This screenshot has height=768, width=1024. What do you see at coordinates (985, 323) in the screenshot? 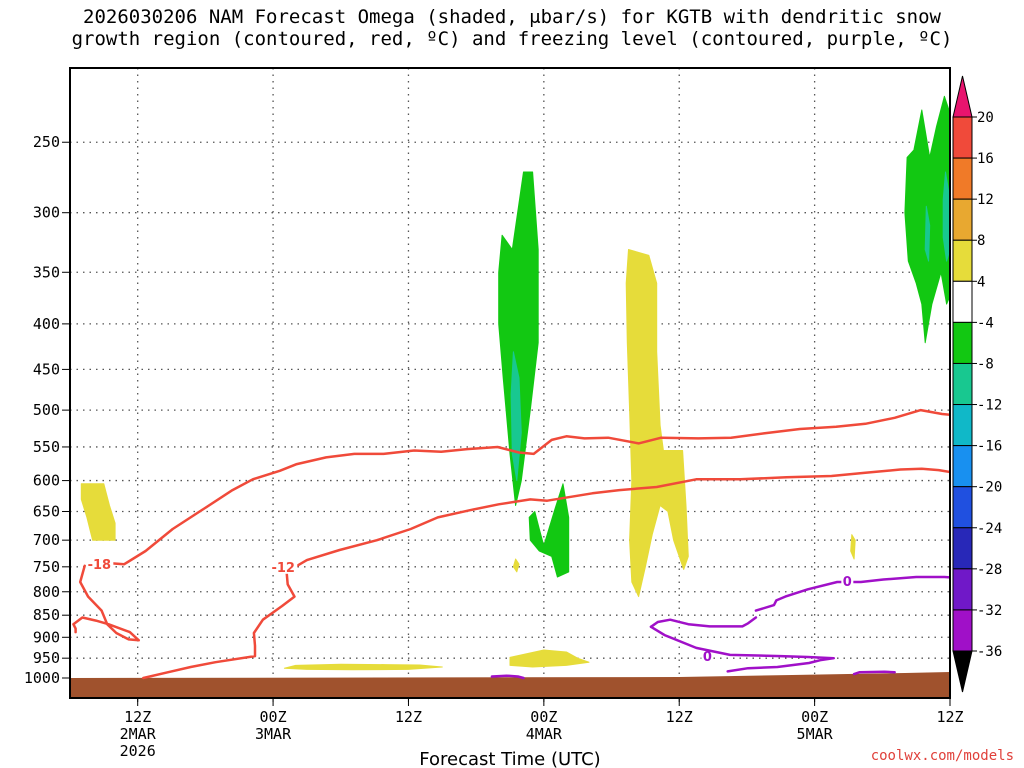
I see `colorbar-label: -4` at bounding box center [985, 323].